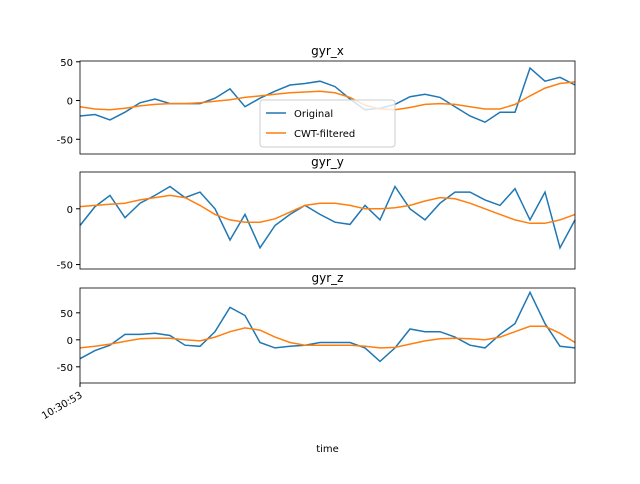 This screenshot has height=484, width=640. What do you see at coordinates (62, 406) in the screenshot?
I see `x-tick-label: 10:30:53` at bounding box center [62, 406].